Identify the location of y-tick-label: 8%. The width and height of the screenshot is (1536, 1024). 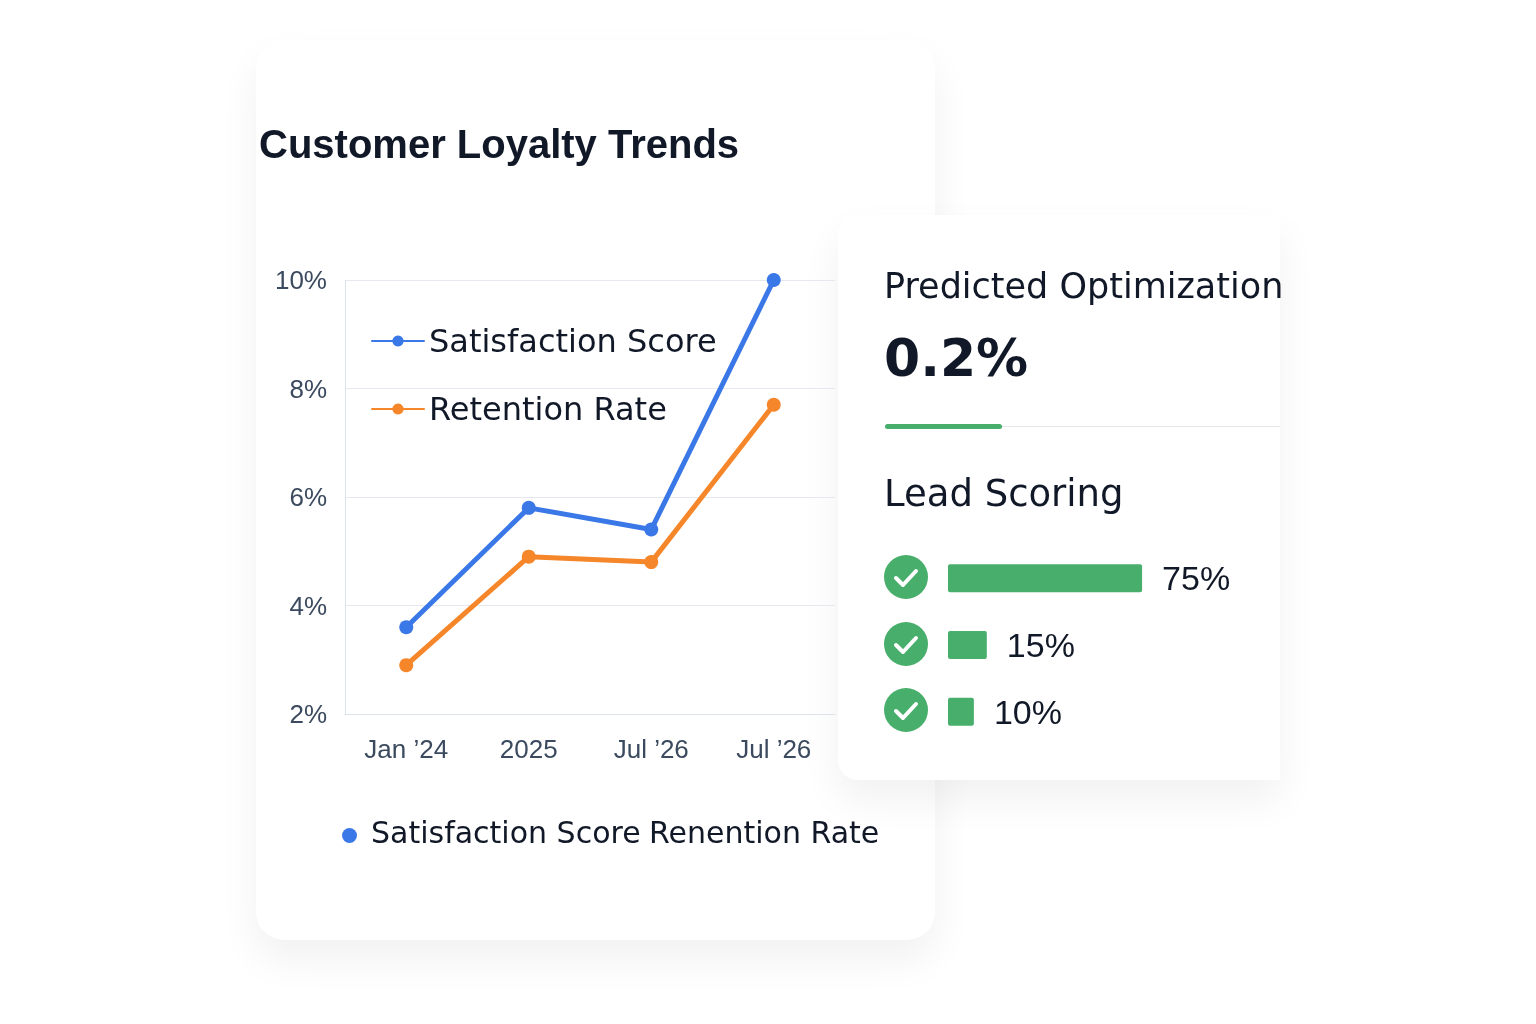
(308, 388).